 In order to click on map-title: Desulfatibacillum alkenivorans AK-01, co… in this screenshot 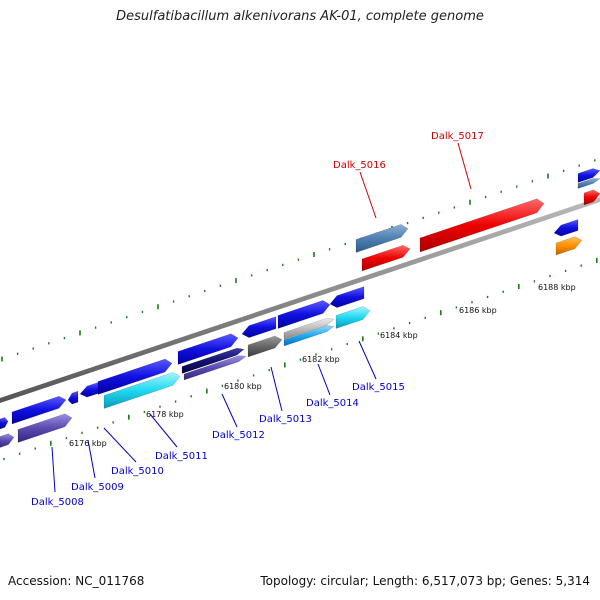, I will do `click(300, 16)`.